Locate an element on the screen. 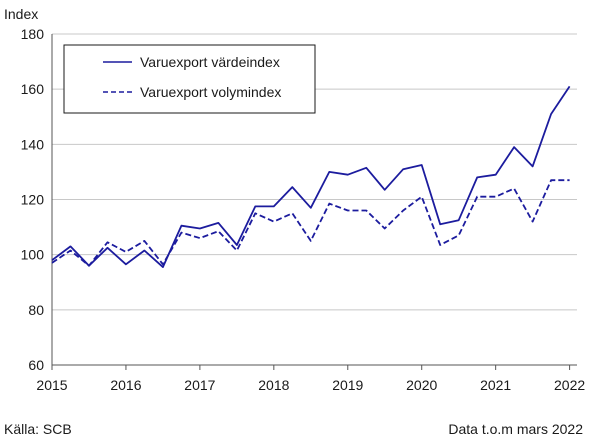 This screenshot has height=441, width=605. y-tick-label-120: 120 is located at coordinates (33, 200).